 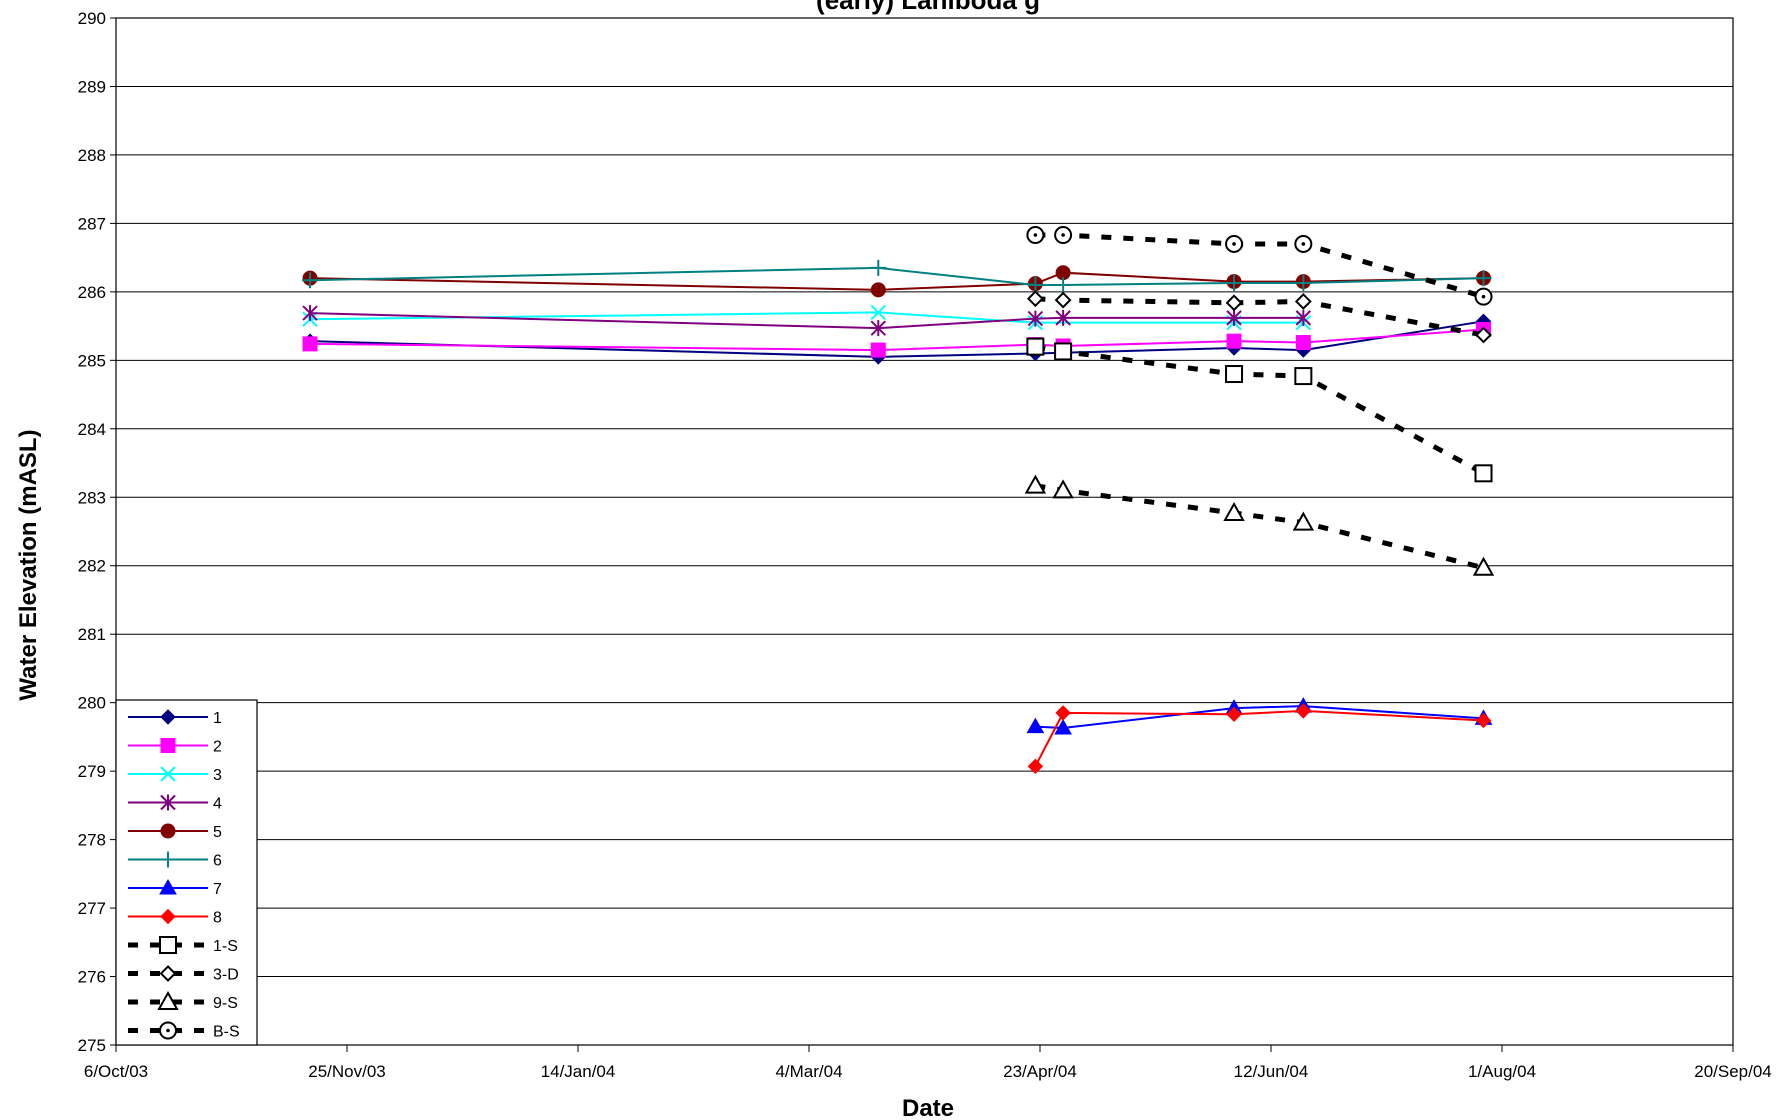 What do you see at coordinates (1733, 1071) in the screenshot?
I see `x-tick-label: 20/Sep/04` at bounding box center [1733, 1071].